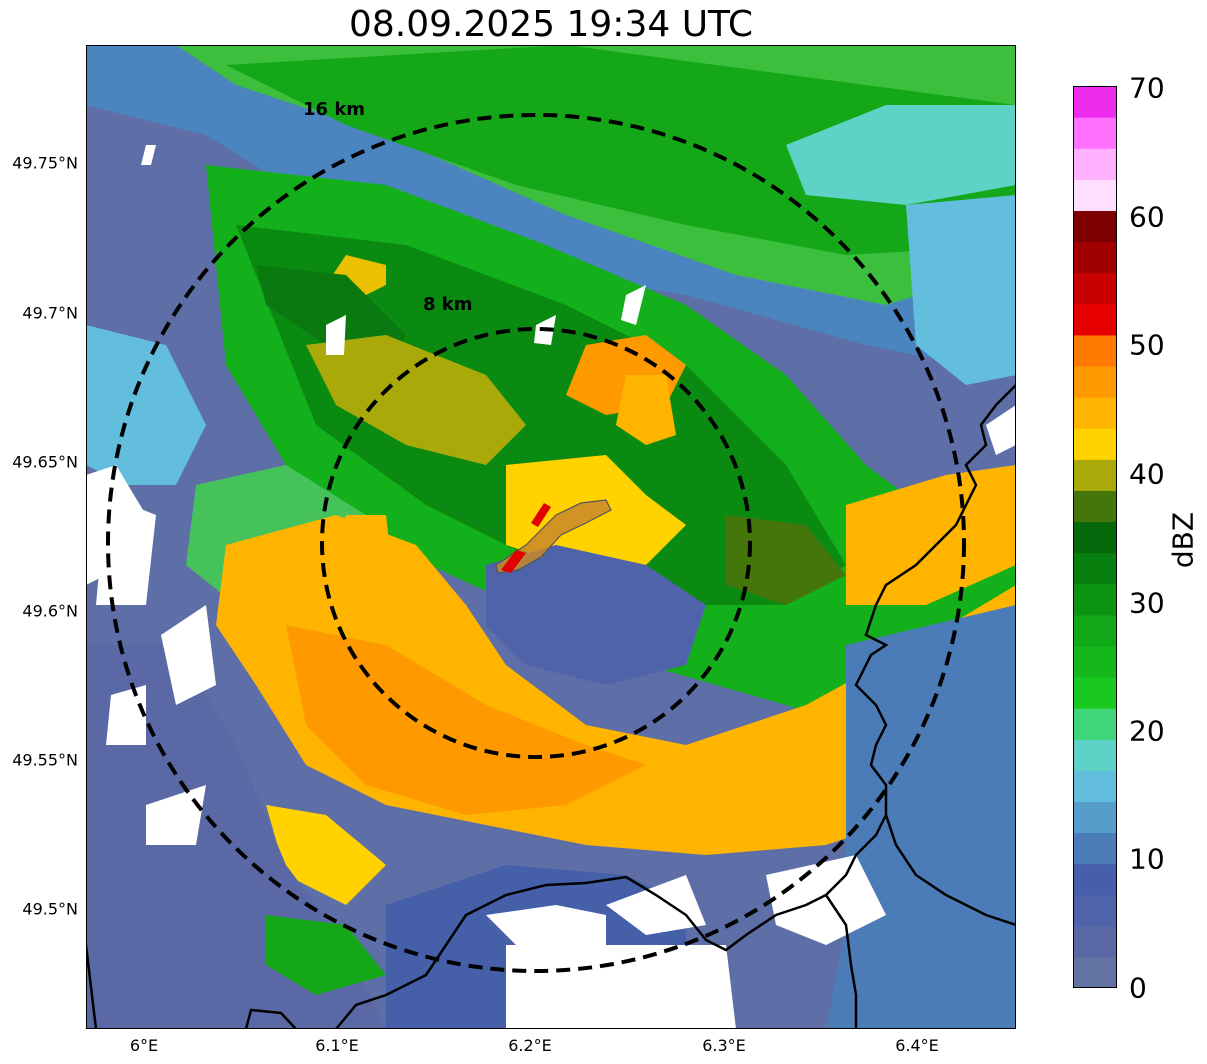  What do you see at coordinates (50, 313) in the screenshot?
I see `y-tick-label: 49.7°N` at bounding box center [50, 313].